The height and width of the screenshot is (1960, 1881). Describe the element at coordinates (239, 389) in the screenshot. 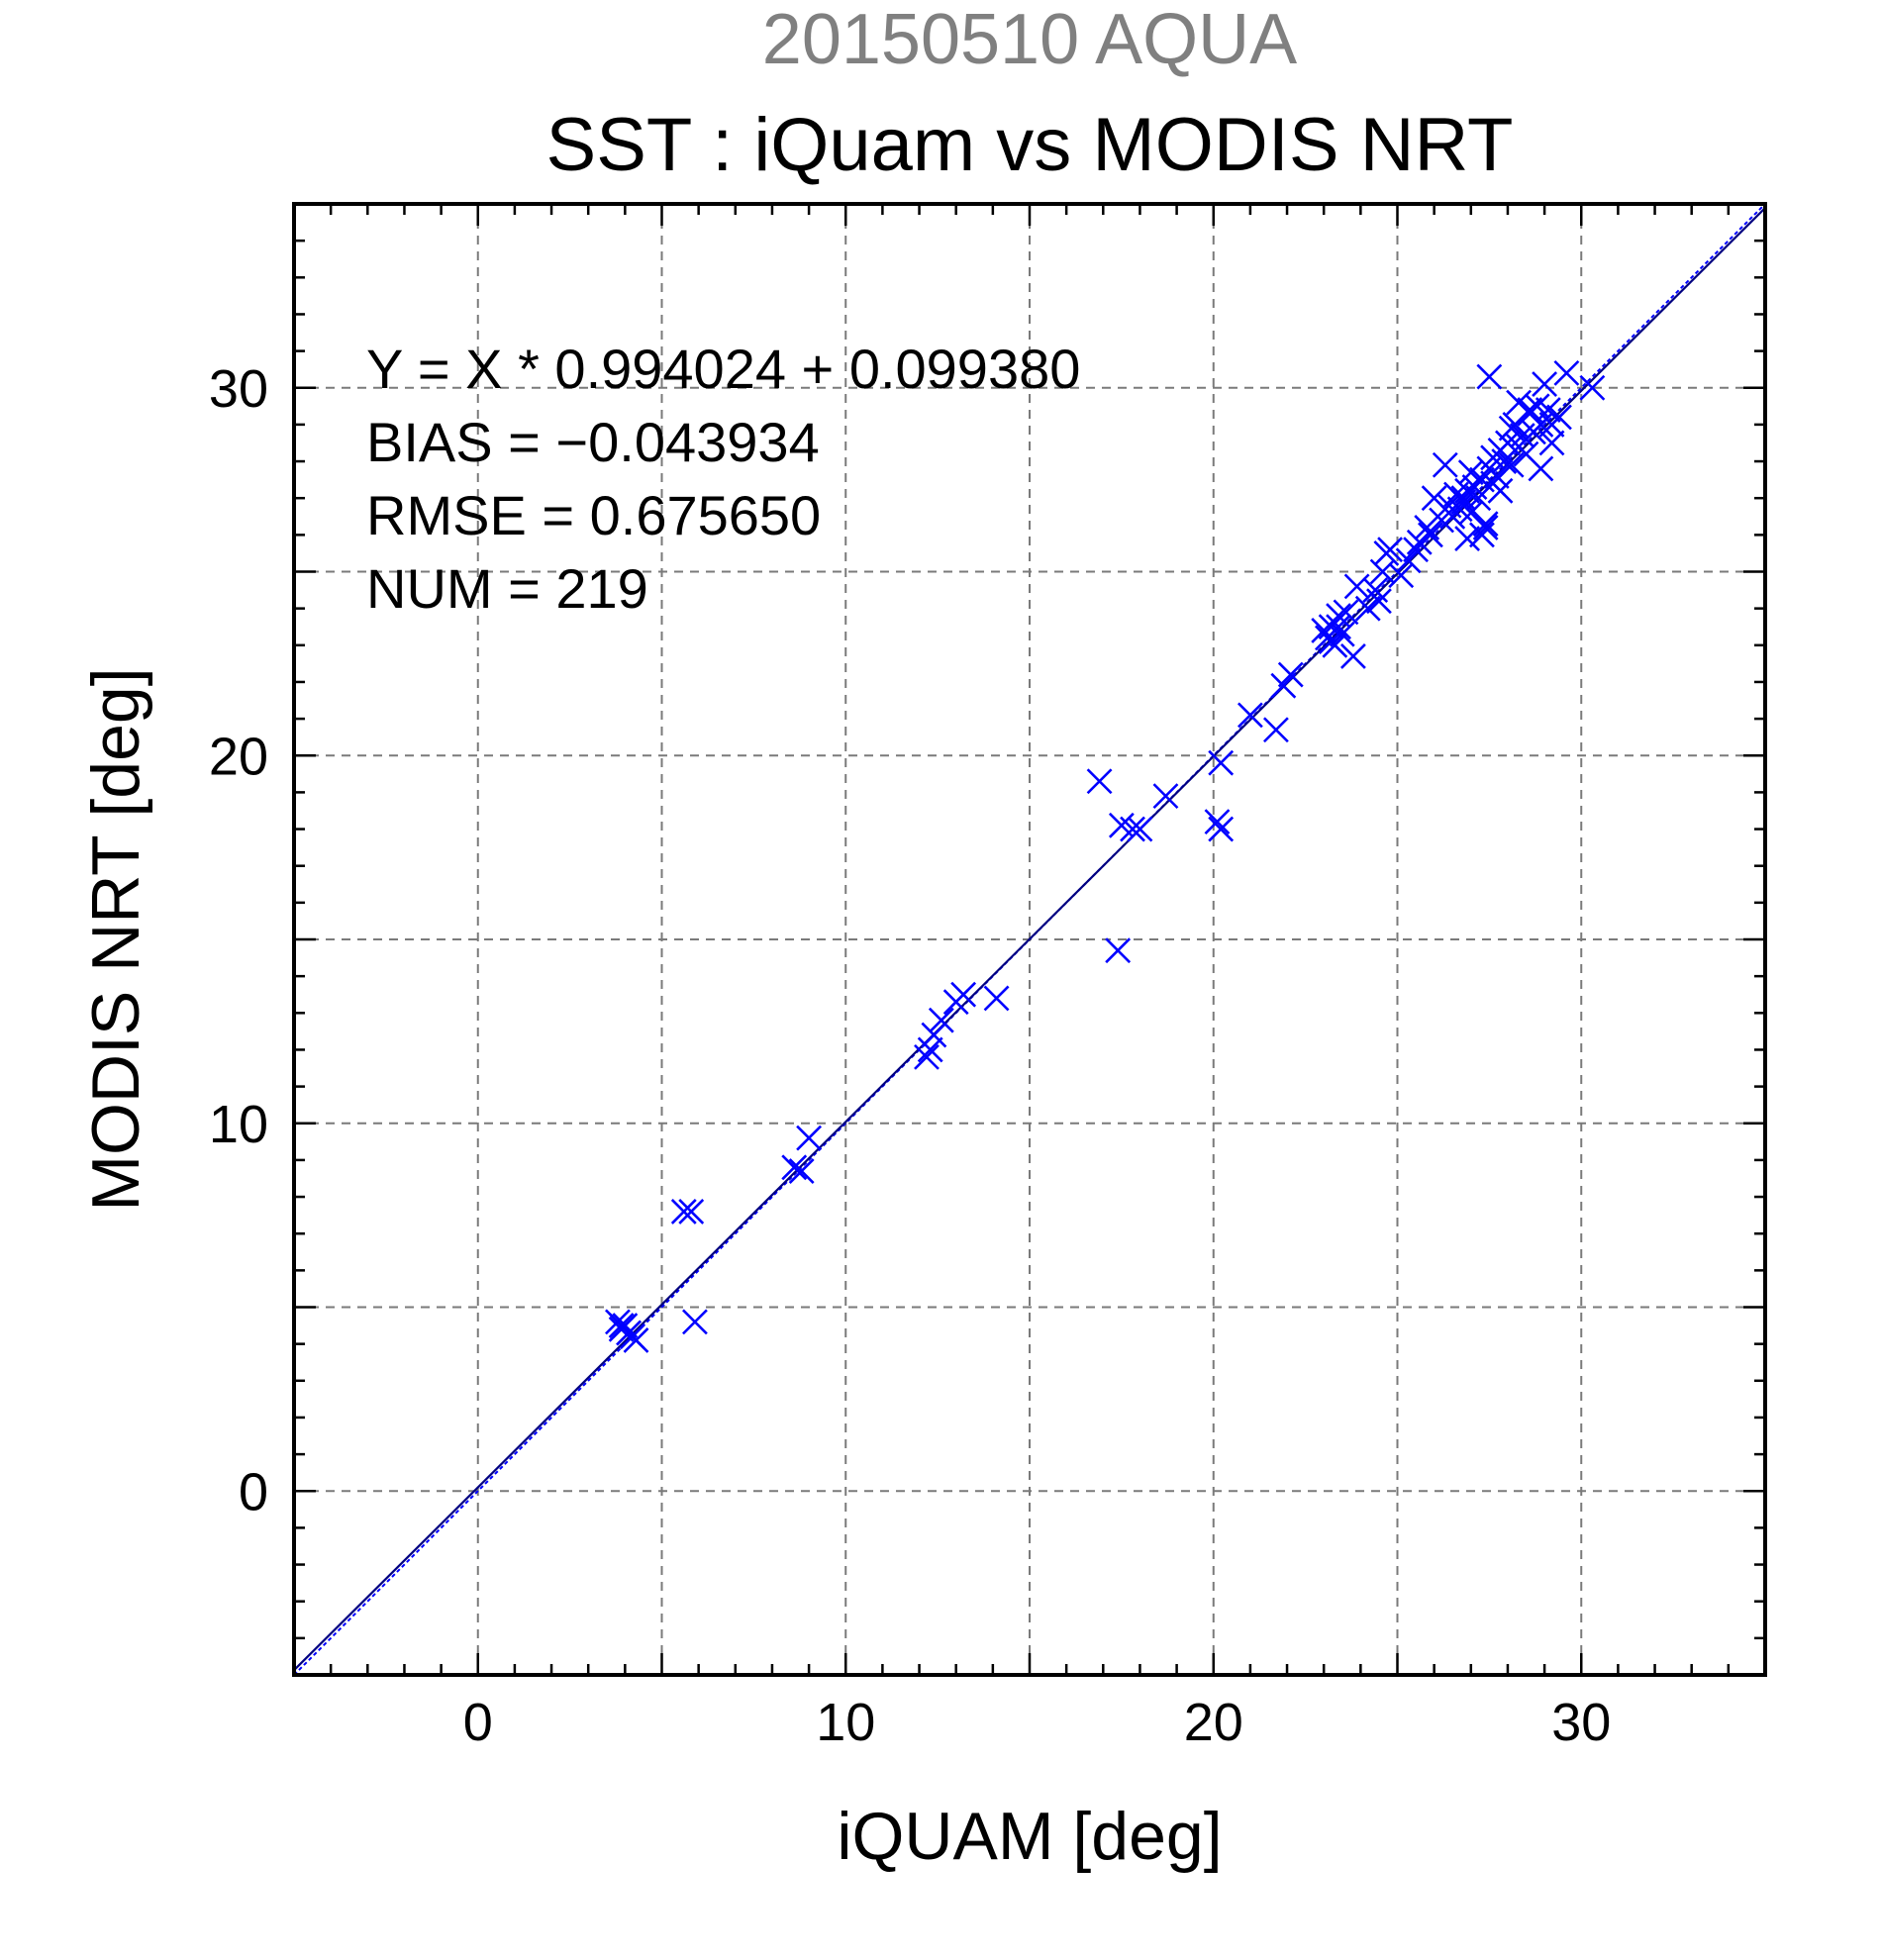

I see `y-tick-label: 30` at that location.